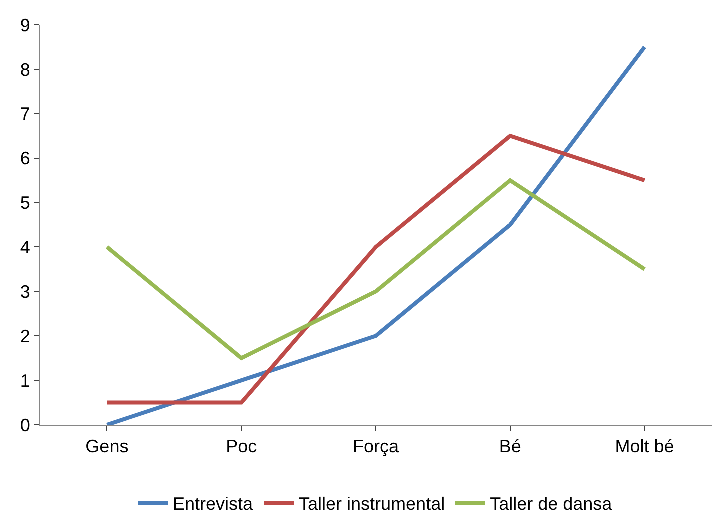  Describe the element at coordinates (25, 248) in the screenshot. I see `y-tick-label: 4` at that location.